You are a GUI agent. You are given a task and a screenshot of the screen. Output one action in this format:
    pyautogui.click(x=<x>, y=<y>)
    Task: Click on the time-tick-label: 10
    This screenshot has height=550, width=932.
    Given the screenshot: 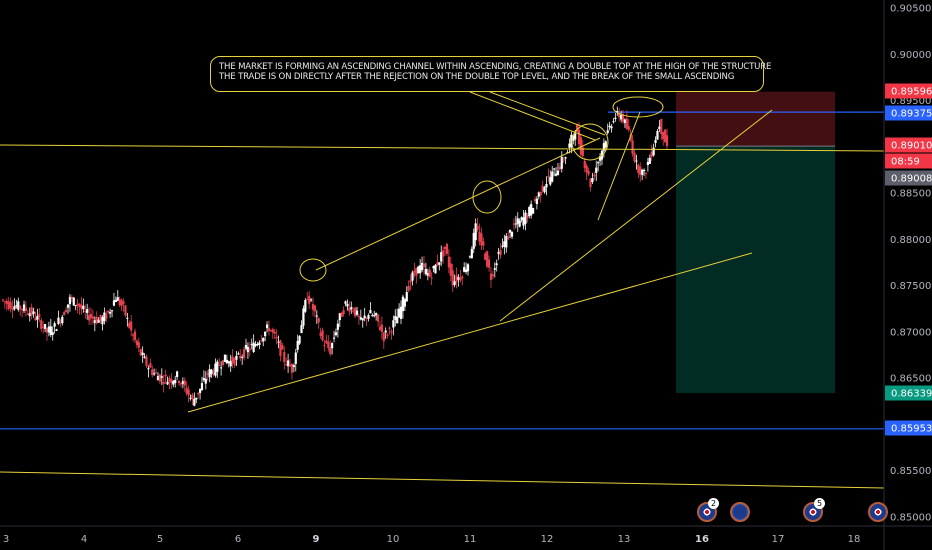 What is the action you would take?
    pyautogui.click(x=393, y=539)
    